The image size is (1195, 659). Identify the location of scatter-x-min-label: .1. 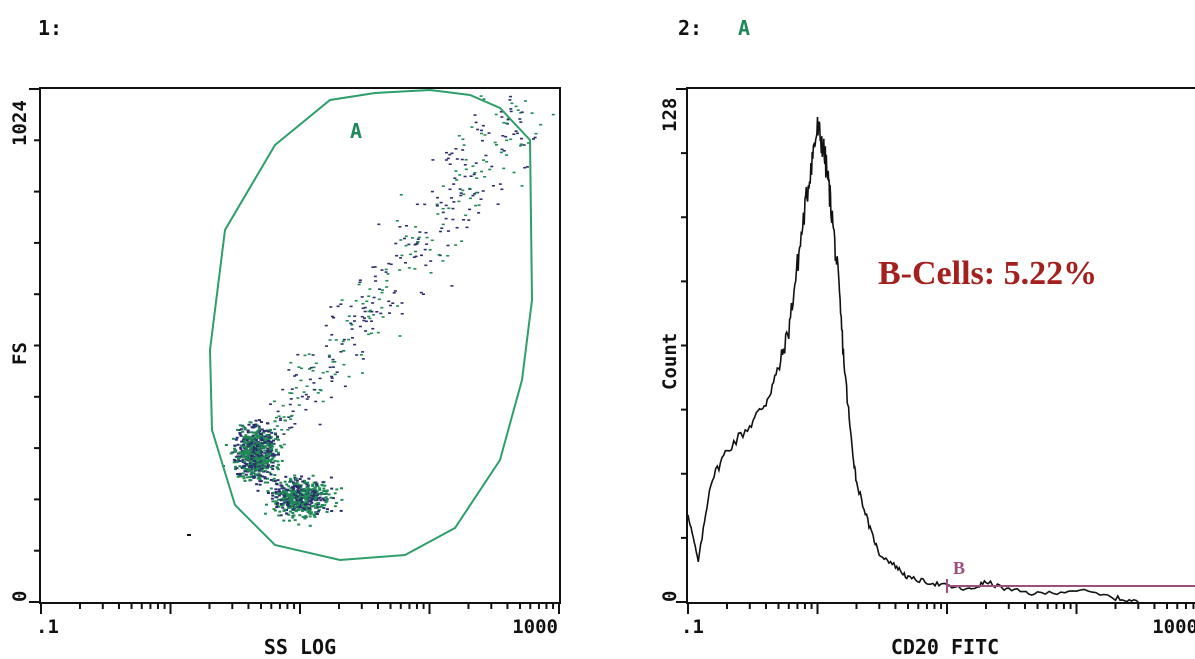
(47, 627).